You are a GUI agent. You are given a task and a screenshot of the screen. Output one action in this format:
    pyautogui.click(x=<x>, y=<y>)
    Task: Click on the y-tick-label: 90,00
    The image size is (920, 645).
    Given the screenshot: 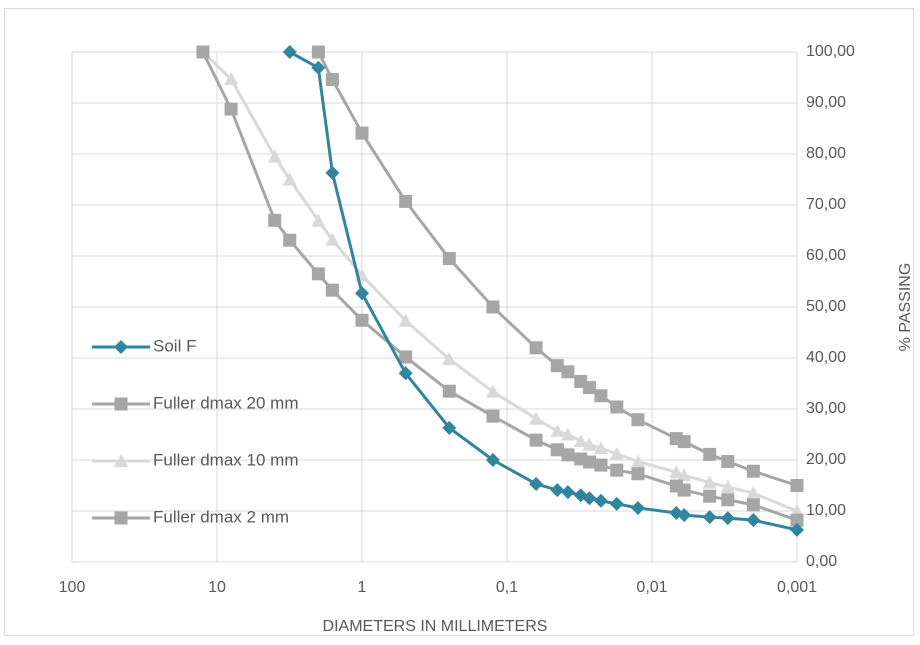 What is the action you would take?
    pyautogui.click(x=826, y=102)
    